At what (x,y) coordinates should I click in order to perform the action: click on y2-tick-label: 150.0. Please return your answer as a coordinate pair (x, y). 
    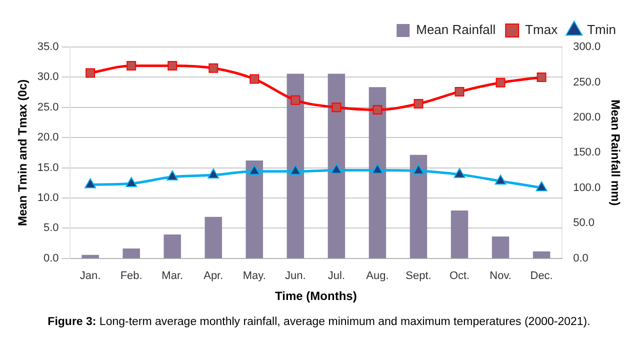
    Looking at the image, I should click on (587, 152).